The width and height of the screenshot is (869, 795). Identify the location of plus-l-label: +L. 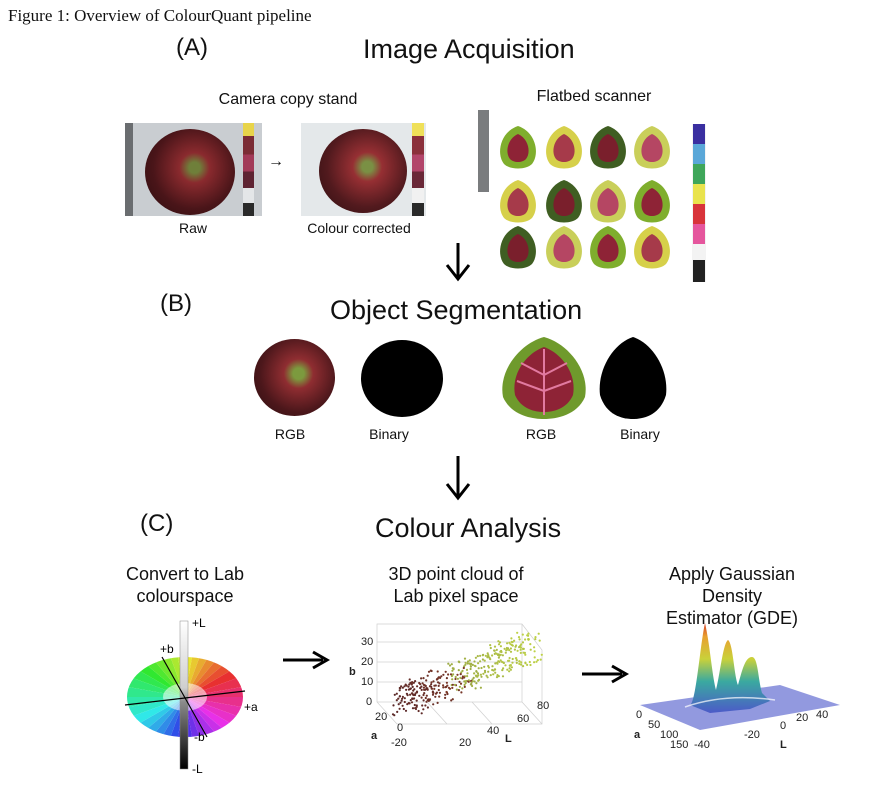
(199, 623).